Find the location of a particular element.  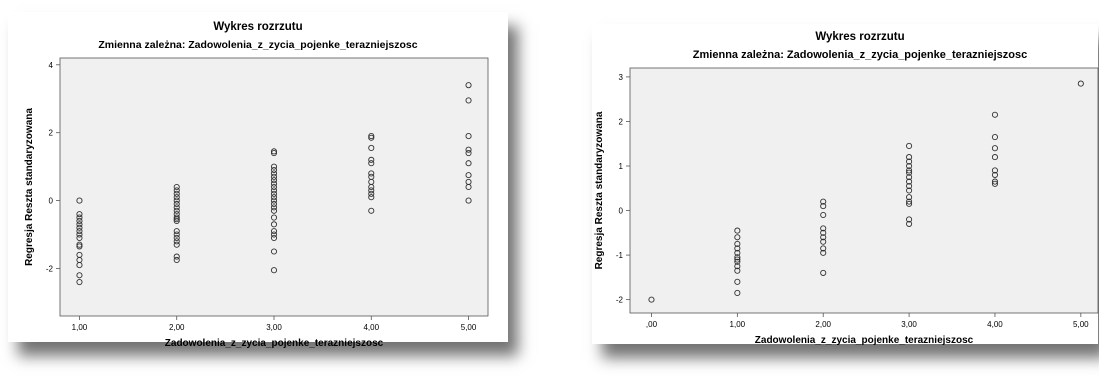

y-axis-label: Regresja Reszta standaryzowana is located at coordinates (29, 187).